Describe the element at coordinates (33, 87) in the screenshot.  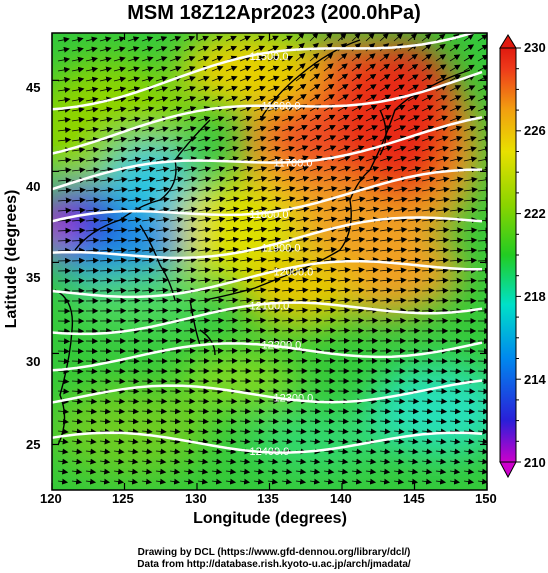
I see `y-tick-label: 45` at that location.